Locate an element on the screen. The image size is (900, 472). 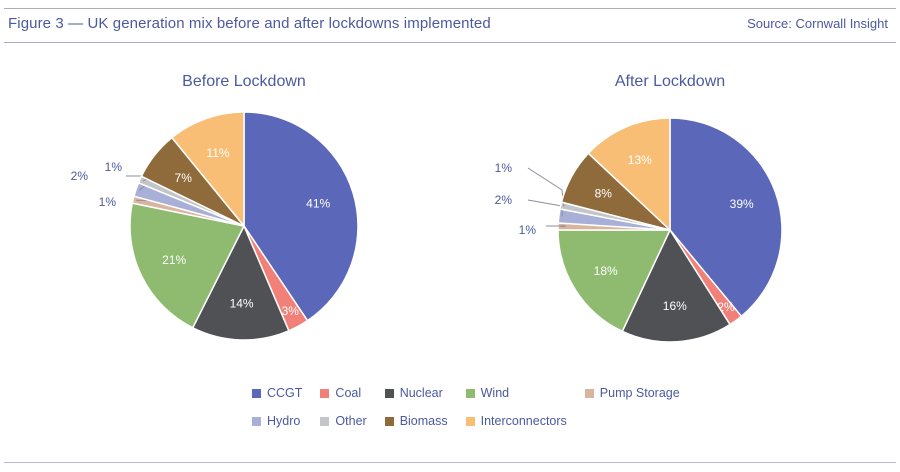
data-label-interconnectors: 13% is located at coordinates (640, 160).